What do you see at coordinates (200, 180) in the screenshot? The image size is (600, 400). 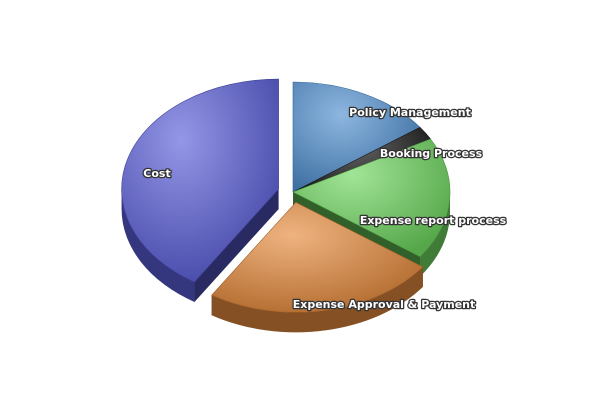 I see `pie-slice-cost` at bounding box center [200, 180].